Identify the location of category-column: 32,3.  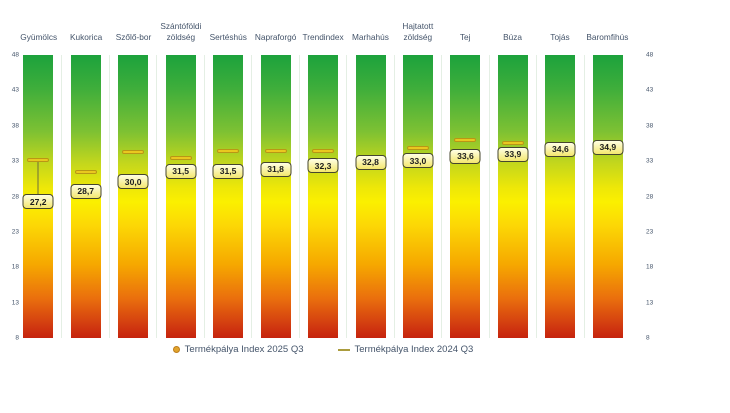
(322, 196).